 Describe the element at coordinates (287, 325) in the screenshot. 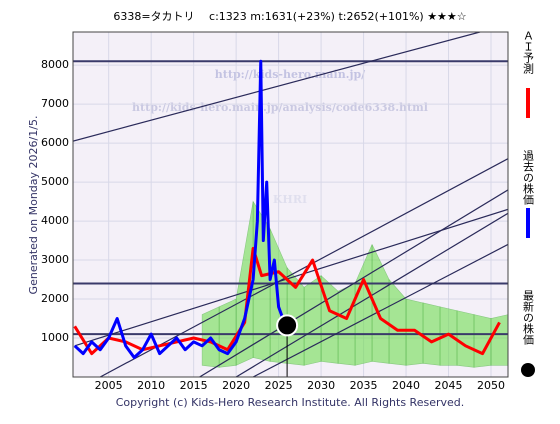

I see `latest-price-point` at that location.